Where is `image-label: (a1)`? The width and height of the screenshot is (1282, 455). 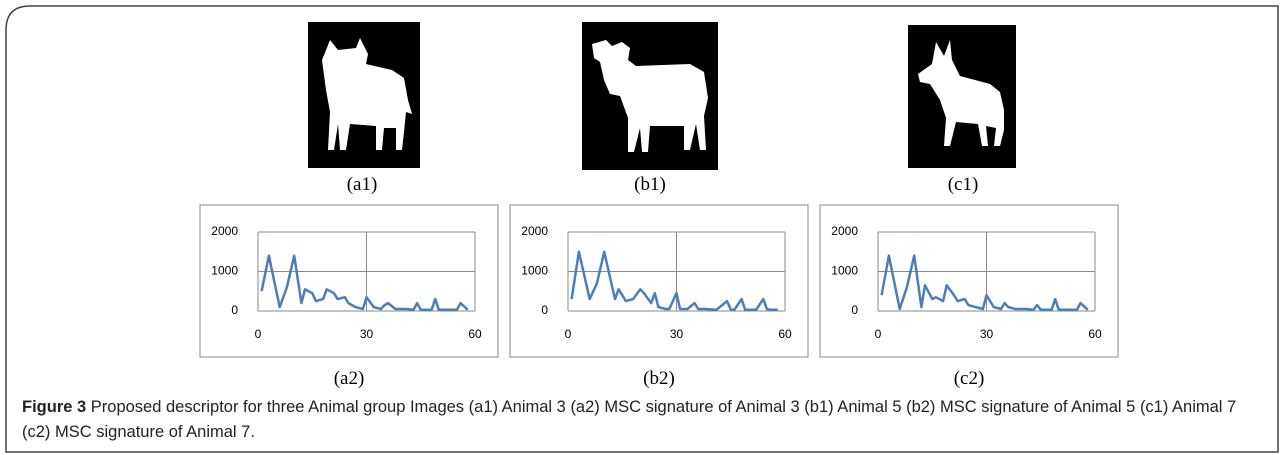
image-label: (a1) is located at coordinates (362, 184).